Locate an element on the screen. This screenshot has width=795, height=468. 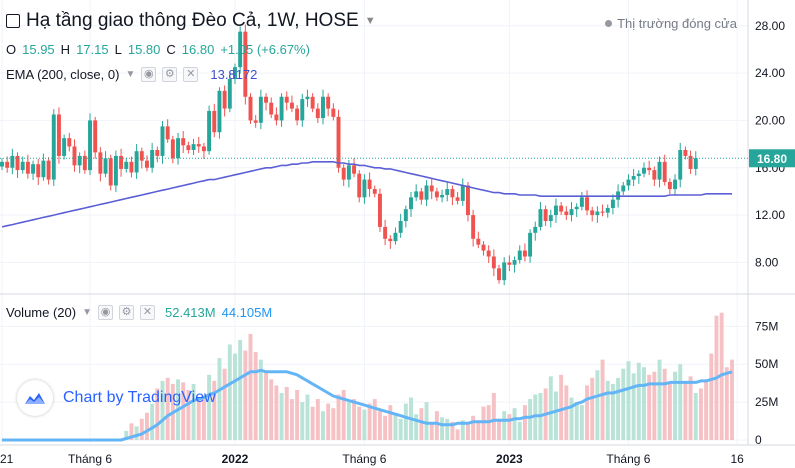
ema-line is located at coordinates (366, 194).